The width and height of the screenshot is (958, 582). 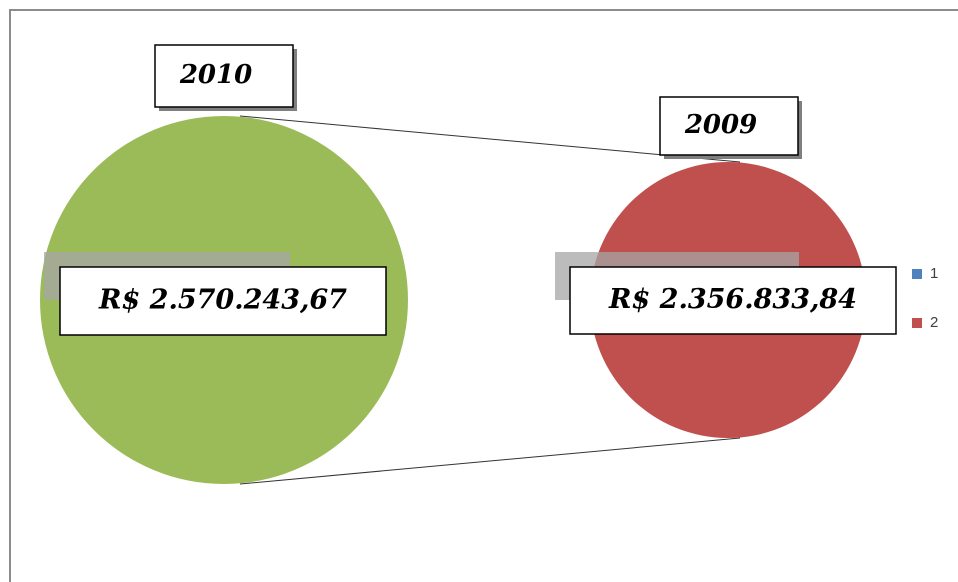 I want to click on legend-label: 2, so click(x=934, y=322).